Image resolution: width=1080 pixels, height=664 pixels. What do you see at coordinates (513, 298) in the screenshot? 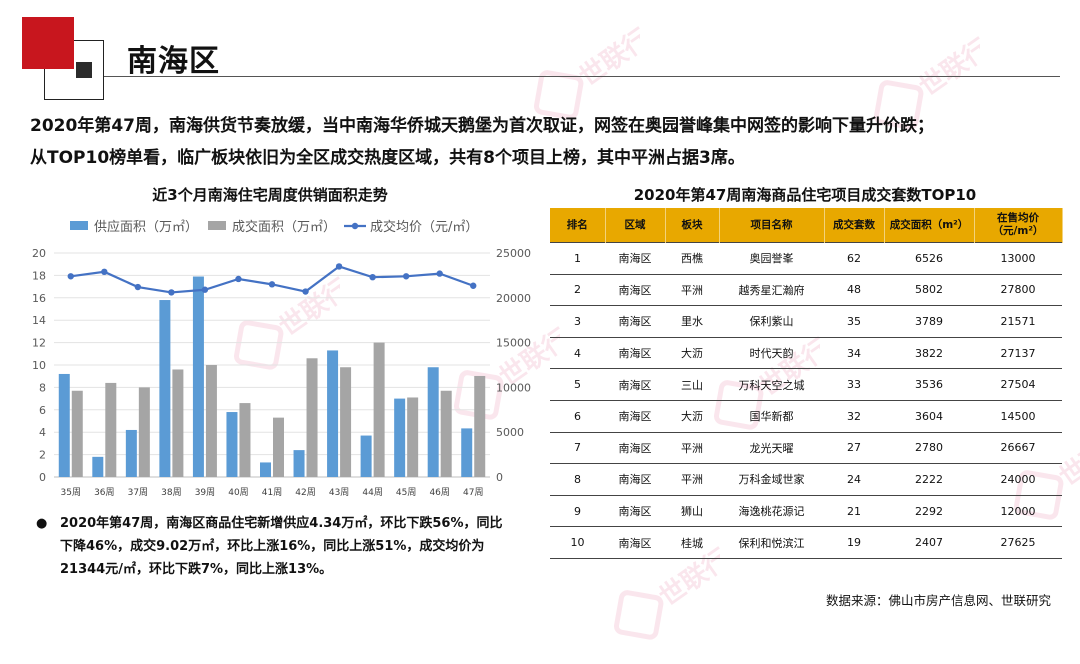
I see `y-right-tick-label: 20000` at bounding box center [513, 298].